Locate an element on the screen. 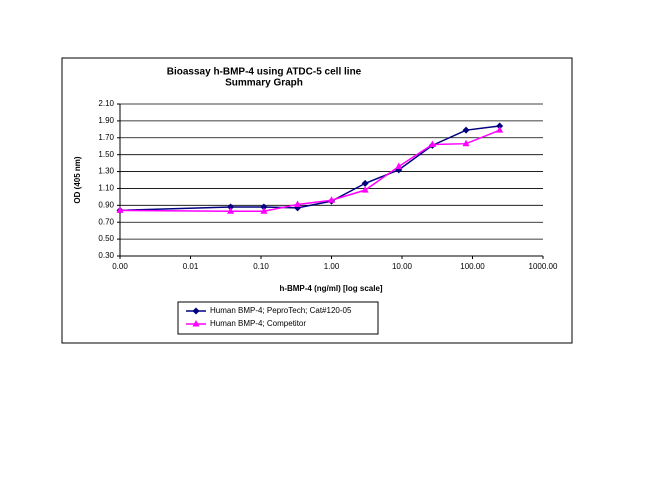  x-tick-label: 0.01 is located at coordinates (191, 266).